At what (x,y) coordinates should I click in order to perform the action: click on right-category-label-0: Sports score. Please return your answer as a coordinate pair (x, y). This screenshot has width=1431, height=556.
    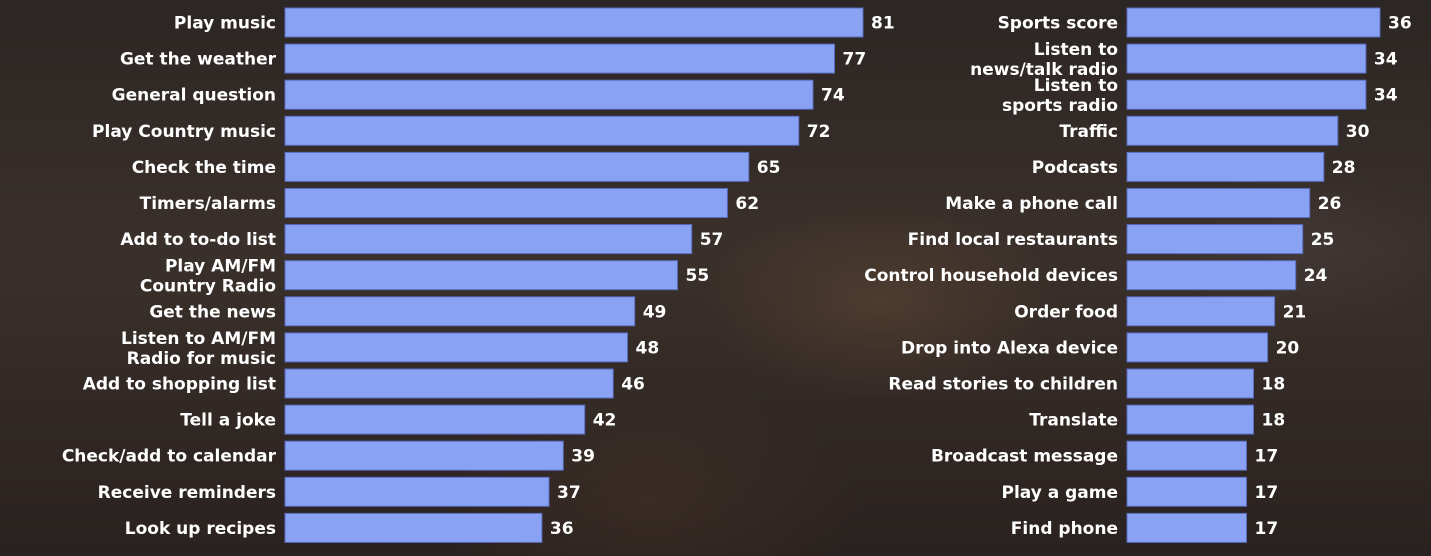
    Looking at the image, I should click on (1058, 24).